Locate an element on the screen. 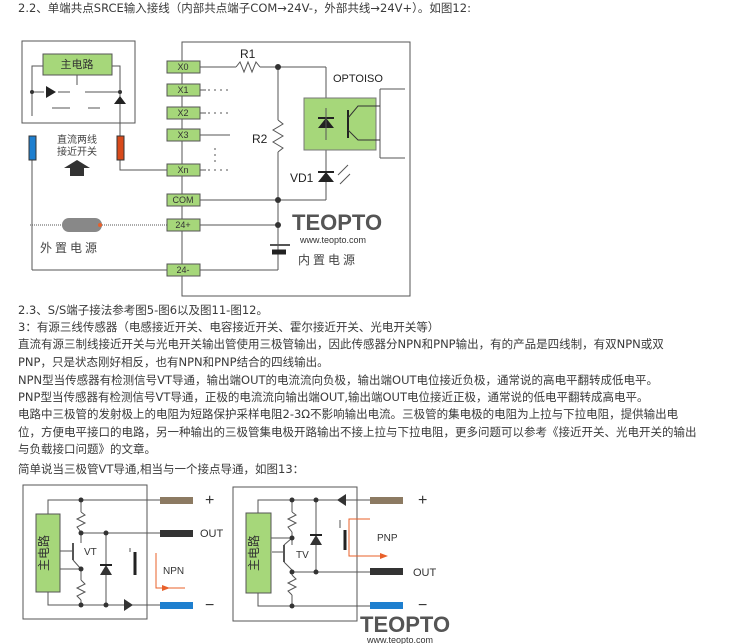 This screenshot has height=644, width=735. opto-label: OPTOISO is located at coordinates (358, 79).